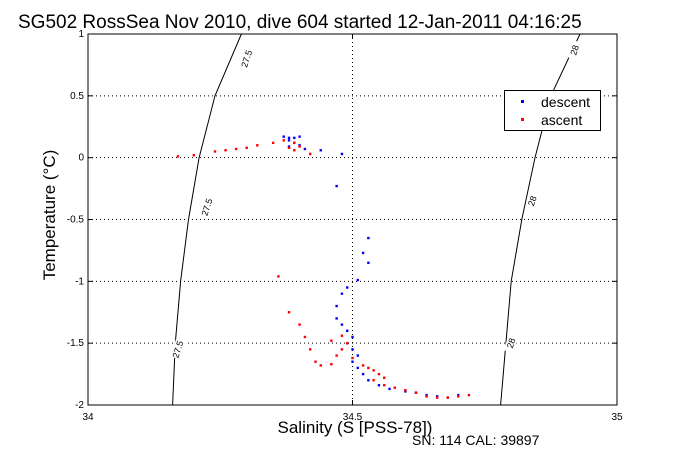 The image size is (681, 454). What do you see at coordinates (76, 220) in the screenshot?
I see `y-tick-label: -0.5` at bounding box center [76, 220].